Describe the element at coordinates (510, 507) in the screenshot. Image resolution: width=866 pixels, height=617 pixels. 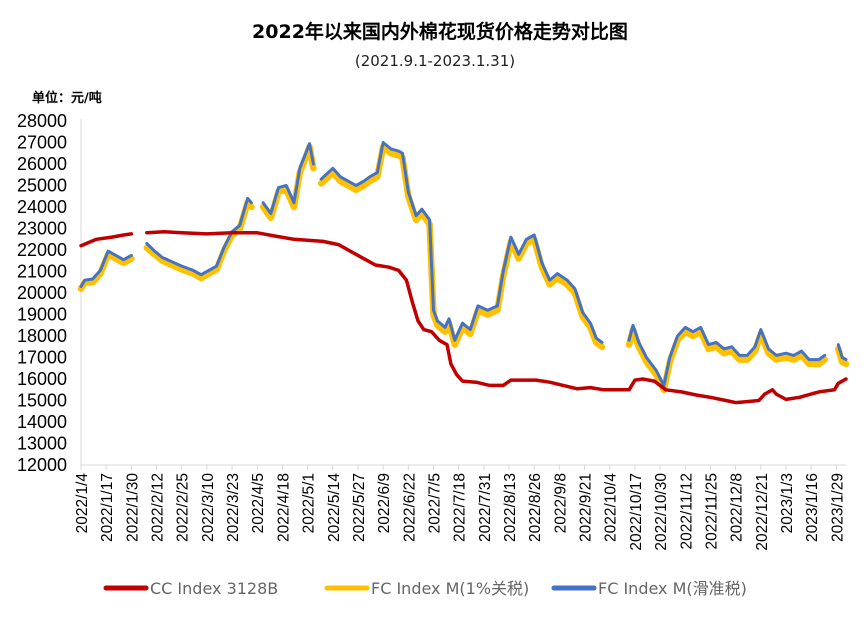
I see `x-tick-label: 2022/8/13` at that location.